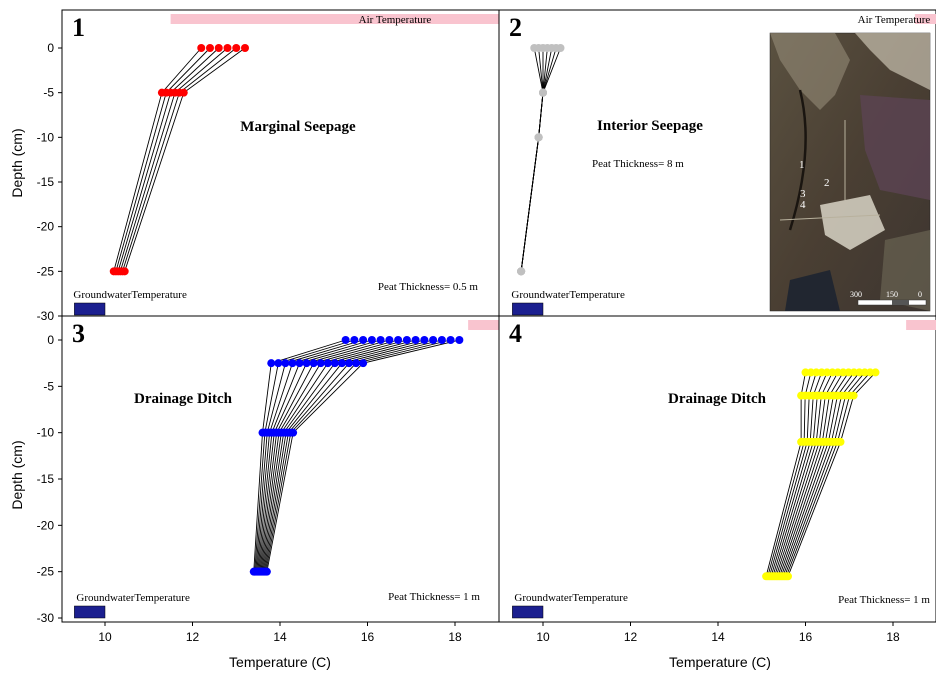 This screenshot has height=675, width=936. I want to click on x-tick-label-4-0: 10, so click(543, 637).